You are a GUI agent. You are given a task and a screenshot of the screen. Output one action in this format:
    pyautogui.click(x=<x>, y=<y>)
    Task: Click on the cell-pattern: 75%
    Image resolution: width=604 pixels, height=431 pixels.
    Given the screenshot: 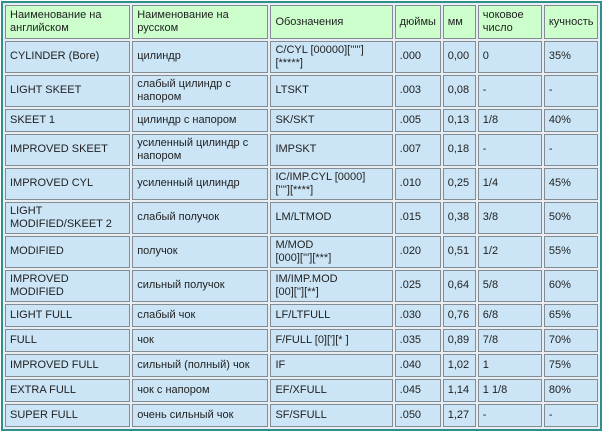 What is the action you would take?
    pyautogui.click(x=570, y=365)
    